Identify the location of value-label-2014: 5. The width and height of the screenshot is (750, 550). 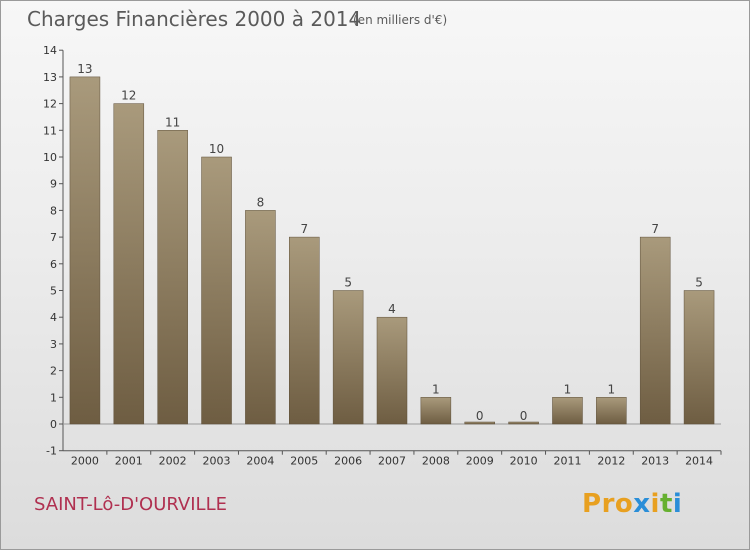
(699, 283).